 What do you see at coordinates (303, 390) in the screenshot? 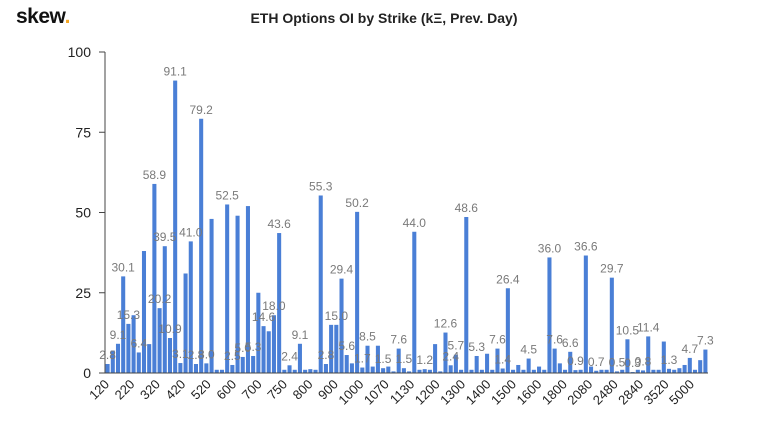
I see `x-tick-label: 800` at bounding box center [303, 390].